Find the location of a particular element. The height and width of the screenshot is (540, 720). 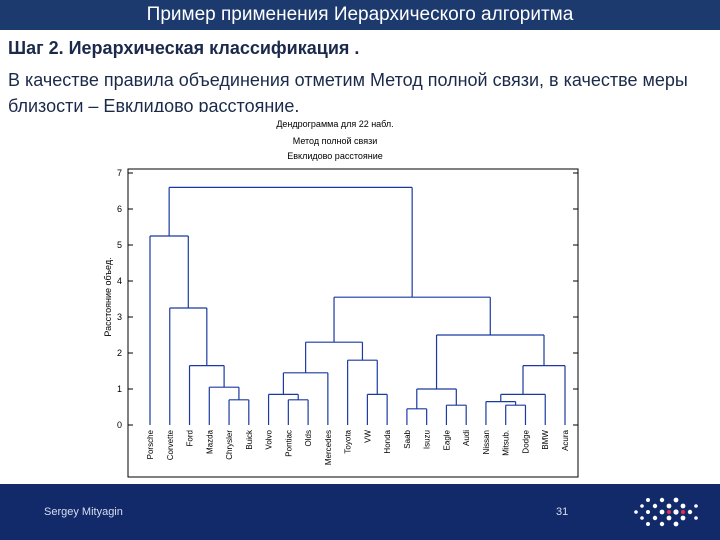

leaf-label: Porsche is located at coordinates (150, 444).